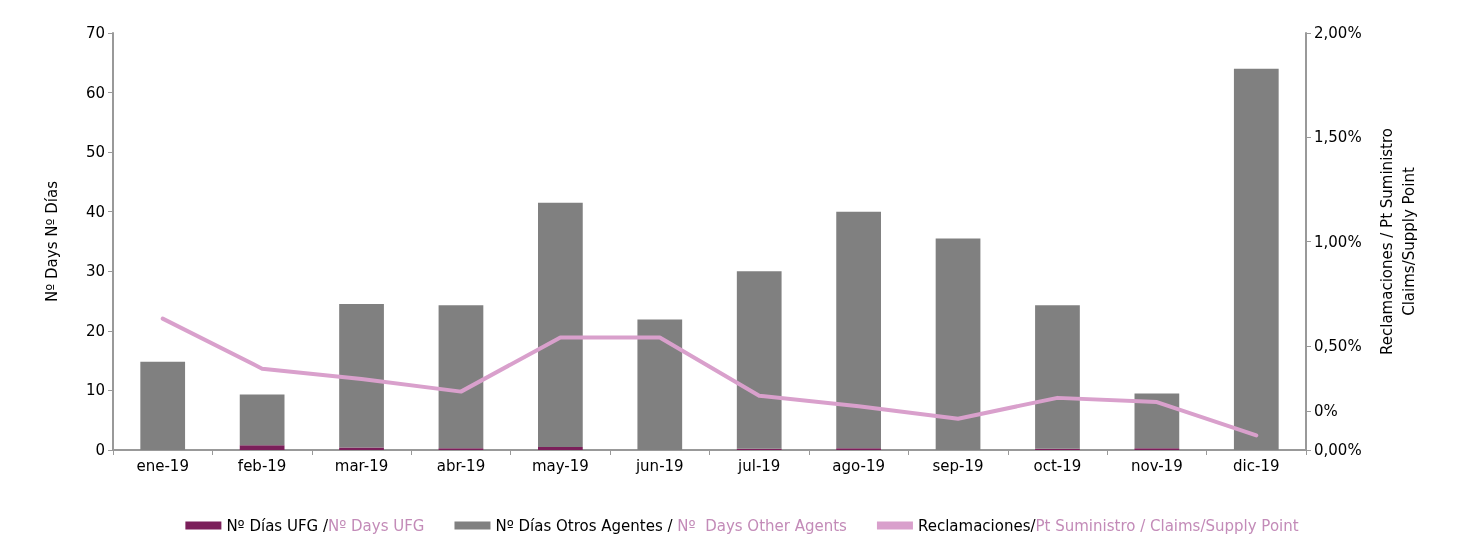 This screenshot has height=546, width=1484. What do you see at coordinates (100, 450) in the screenshot?
I see `y-tick-label: 0` at bounding box center [100, 450].